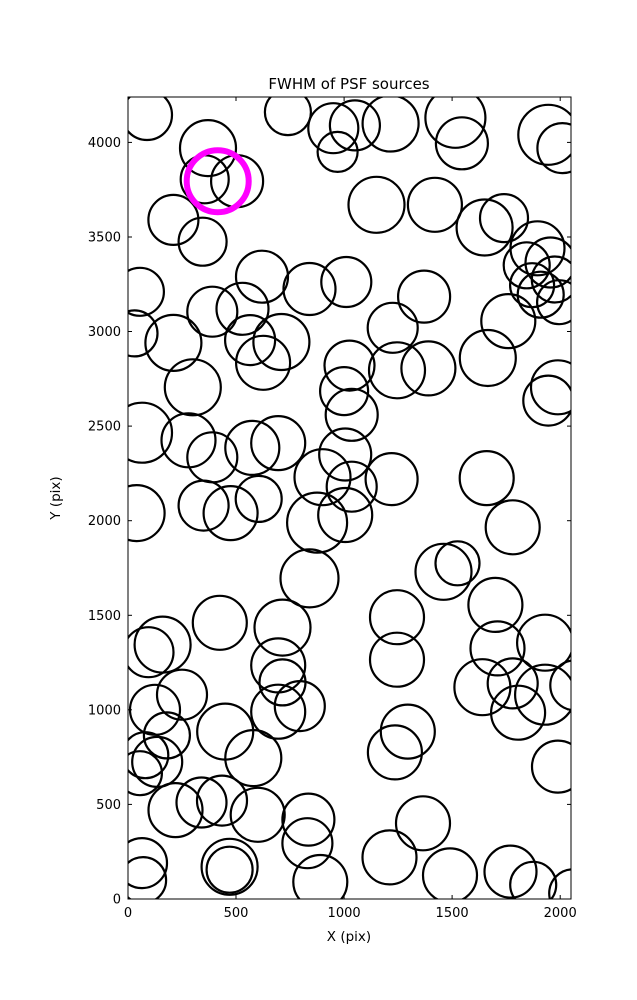  What do you see at coordinates (104, 332) in the screenshot?
I see `y-tick-label: 3000` at bounding box center [104, 332].